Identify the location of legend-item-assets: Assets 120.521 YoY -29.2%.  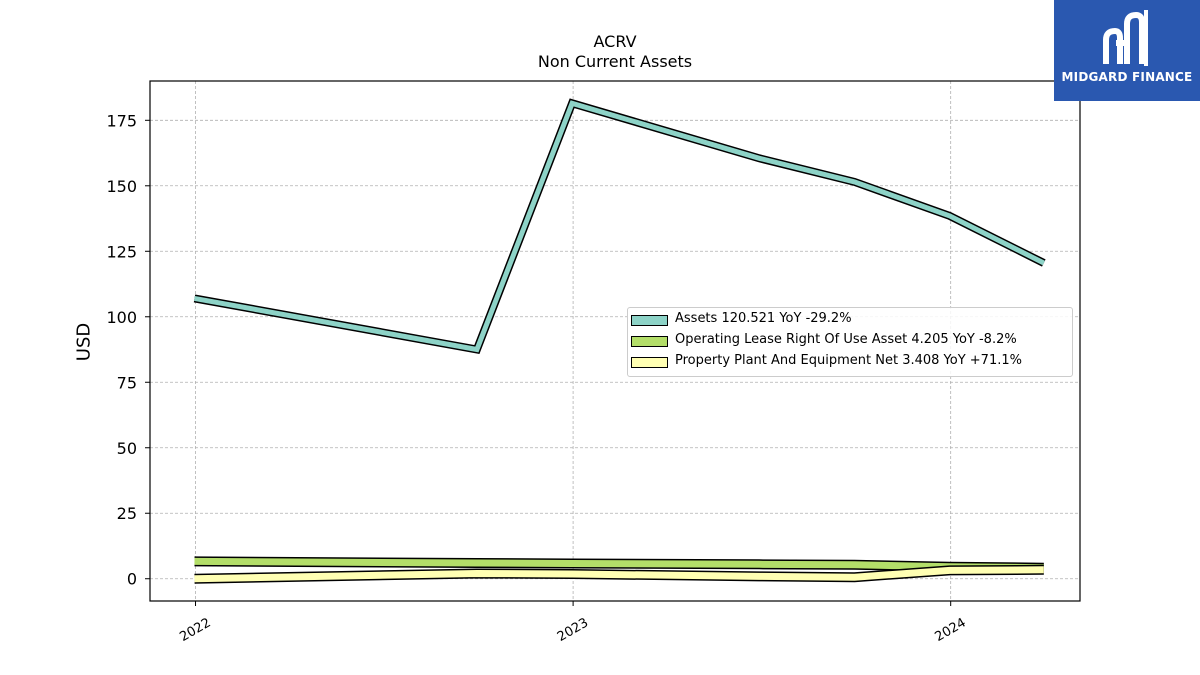
(848, 320).